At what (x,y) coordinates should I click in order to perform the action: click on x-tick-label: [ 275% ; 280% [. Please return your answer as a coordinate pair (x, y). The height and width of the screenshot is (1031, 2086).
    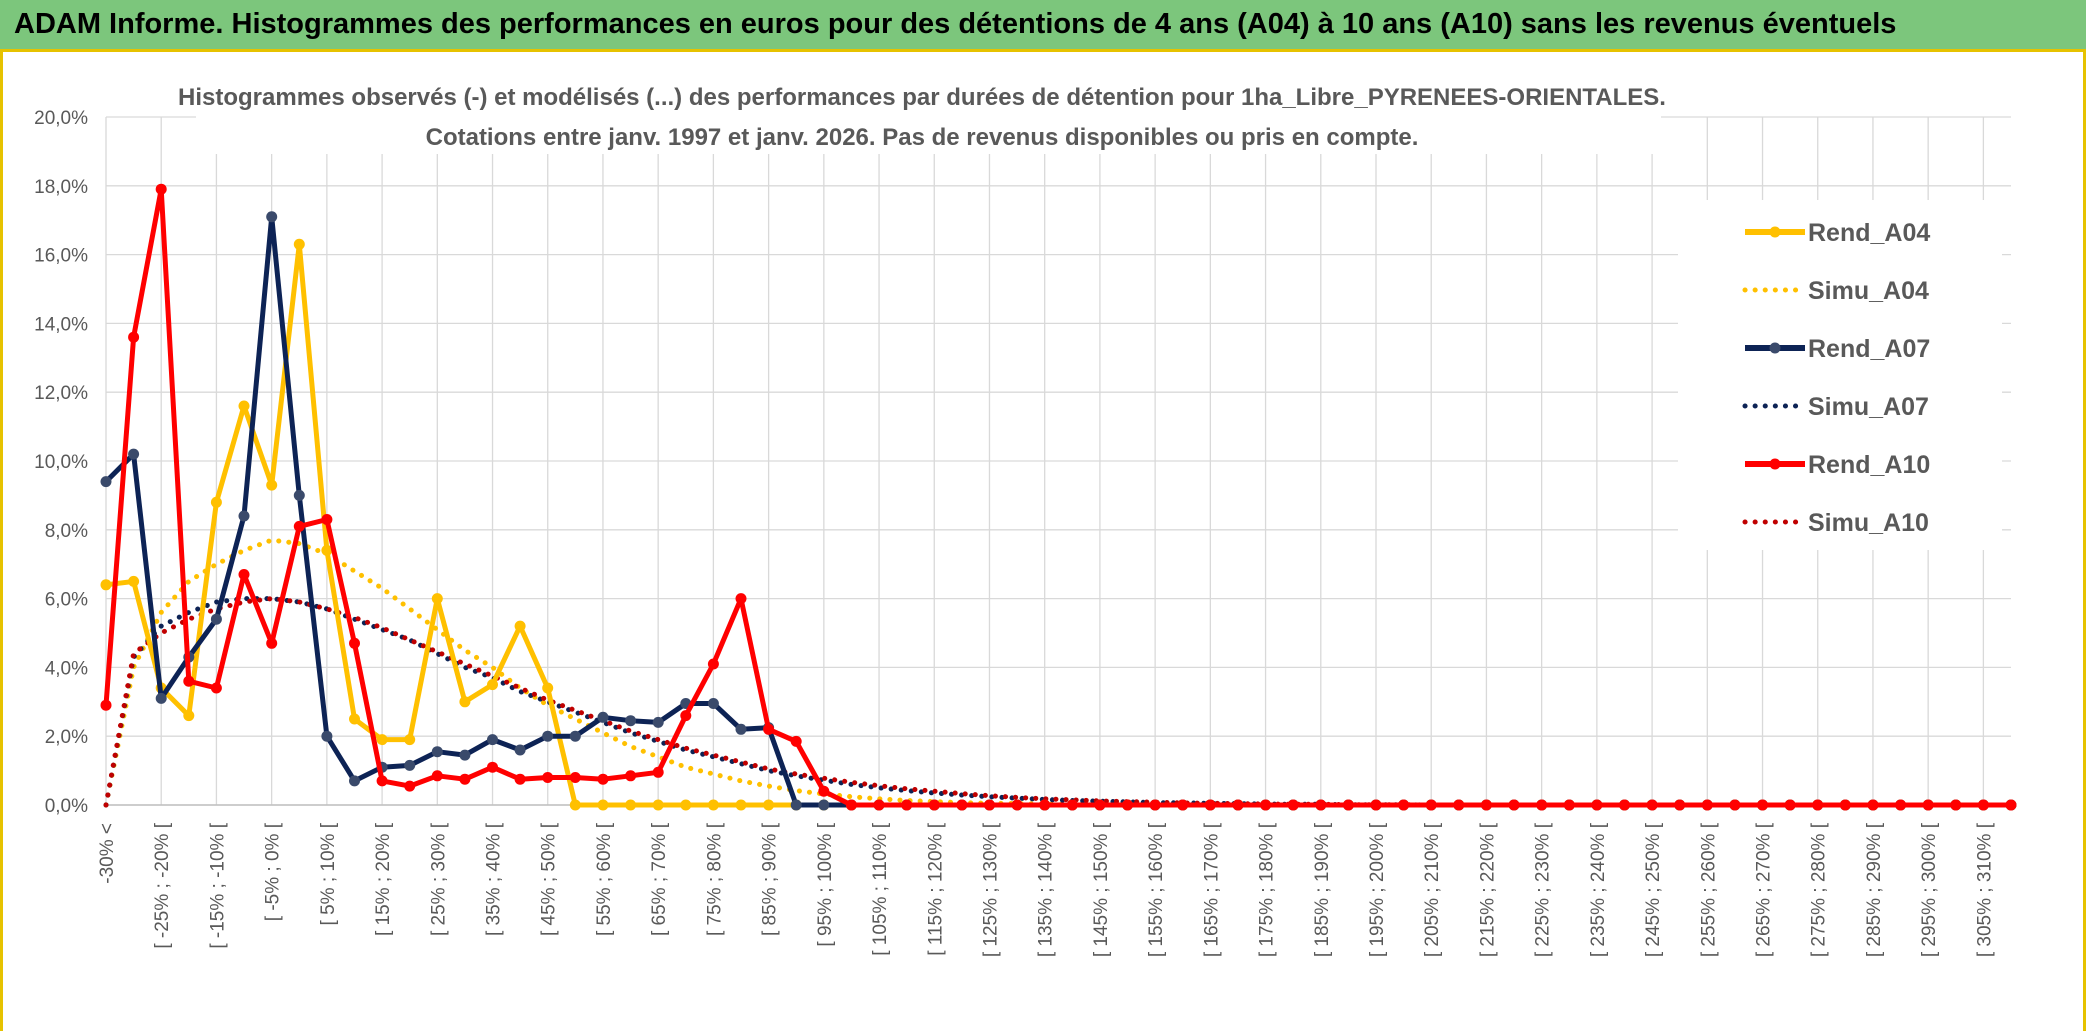
    Looking at the image, I should click on (1819, 889).